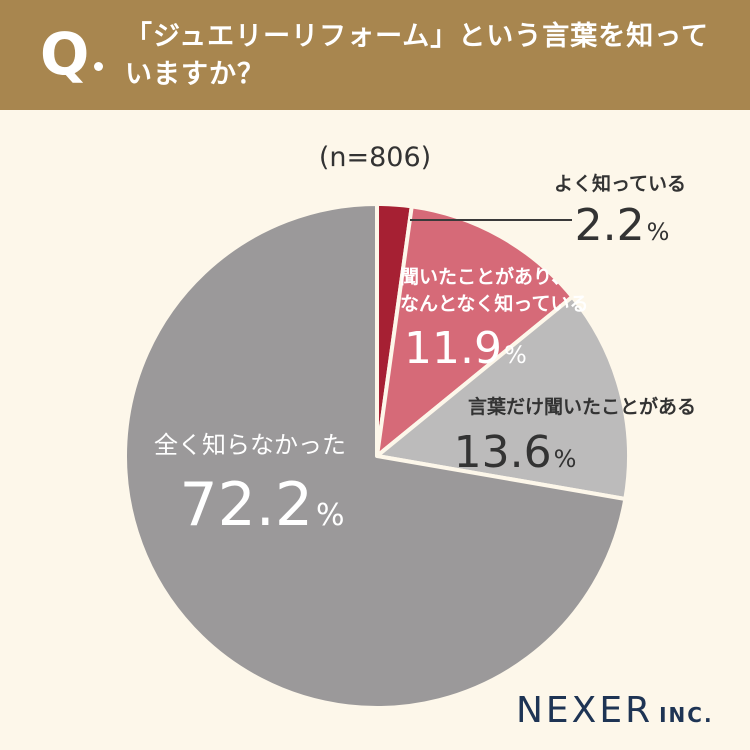  I want to click on slice-value-heard-only: 13.6%, so click(515, 452).